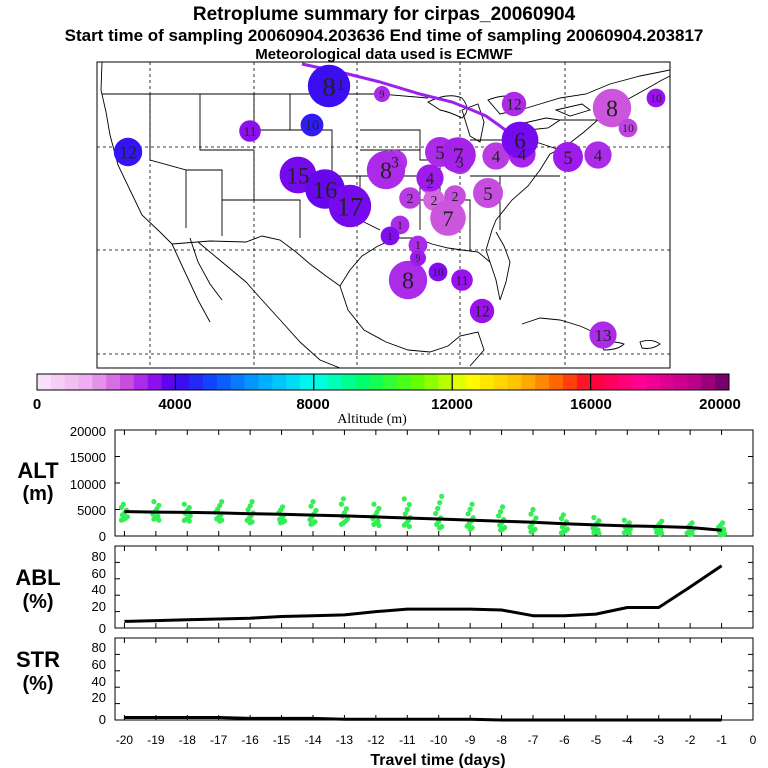  What do you see at coordinates (753, 740) in the screenshot?
I see `x-tick-label: 0` at bounding box center [753, 740].